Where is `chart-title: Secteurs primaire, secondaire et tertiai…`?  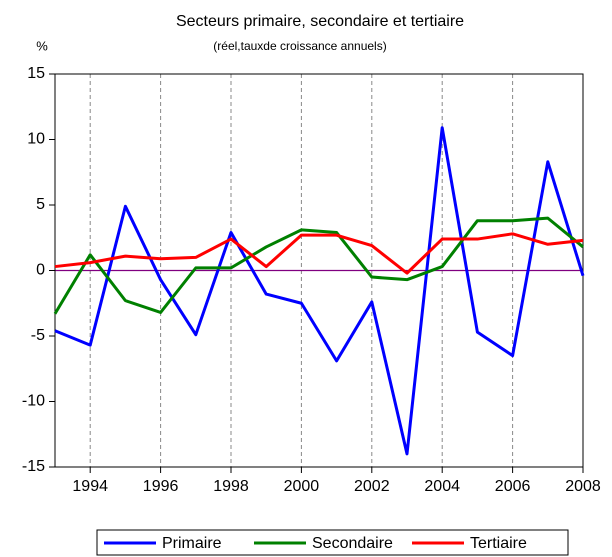
chart-title: Secteurs primaire, secondaire et tertiai… is located at coordinates (320, 21).